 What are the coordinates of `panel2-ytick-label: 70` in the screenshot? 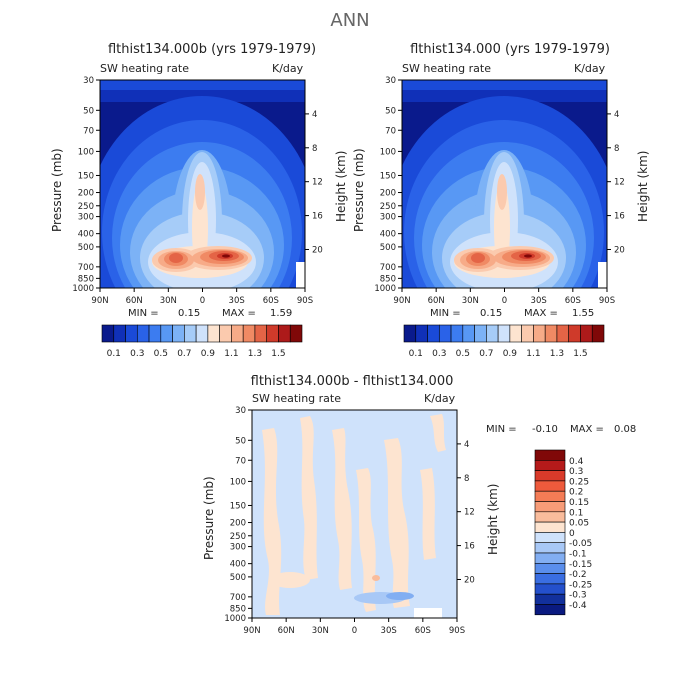 It's located at (390, 131).